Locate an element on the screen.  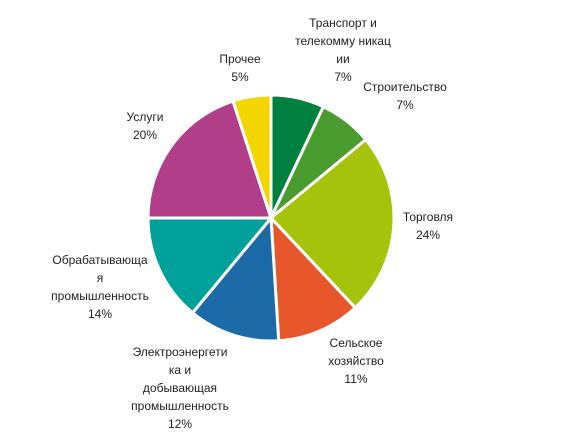
slice-label: Торговля is located at coordinates (428, 217).